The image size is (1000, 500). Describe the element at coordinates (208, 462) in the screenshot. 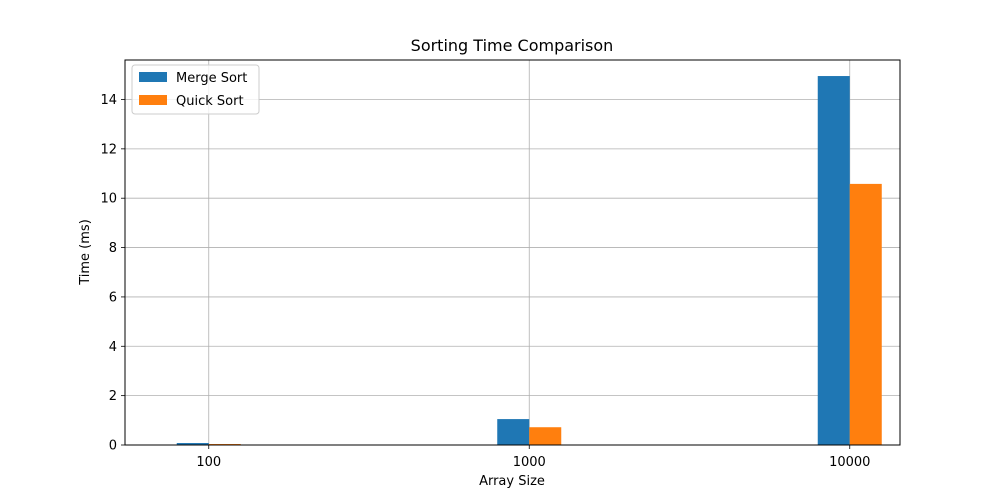

I see `x-tick-label: 100` at that location.